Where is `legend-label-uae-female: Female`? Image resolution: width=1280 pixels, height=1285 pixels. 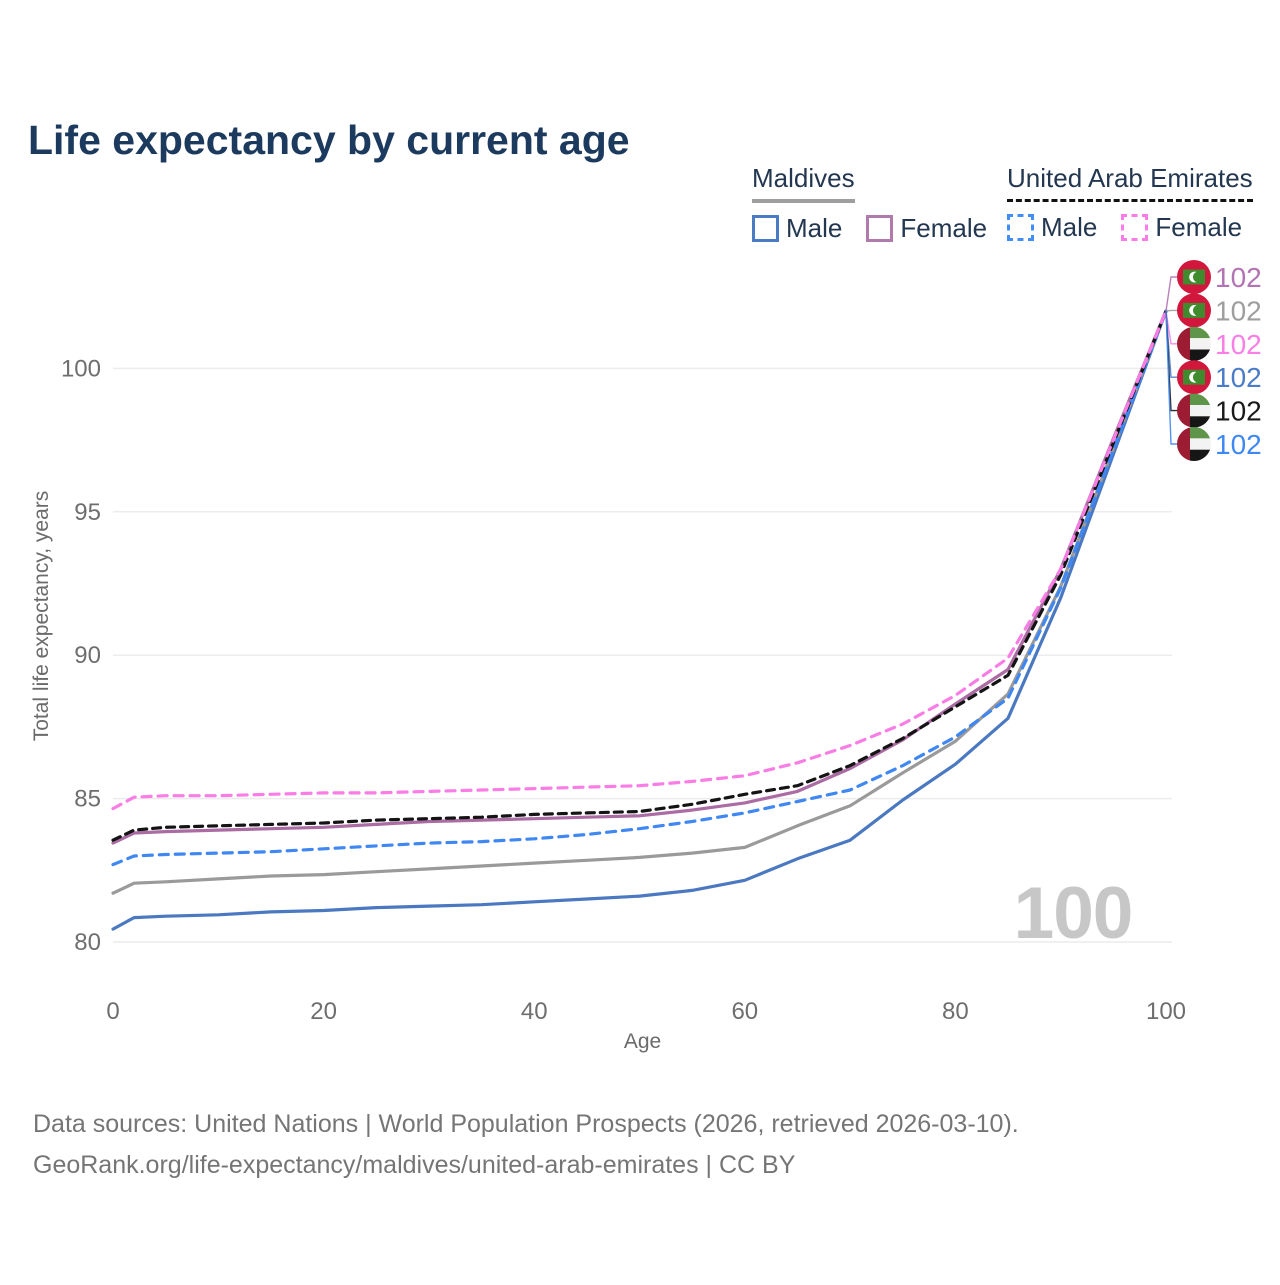
legend-label-uae-female: Female is located at coordinates (1199, 227).